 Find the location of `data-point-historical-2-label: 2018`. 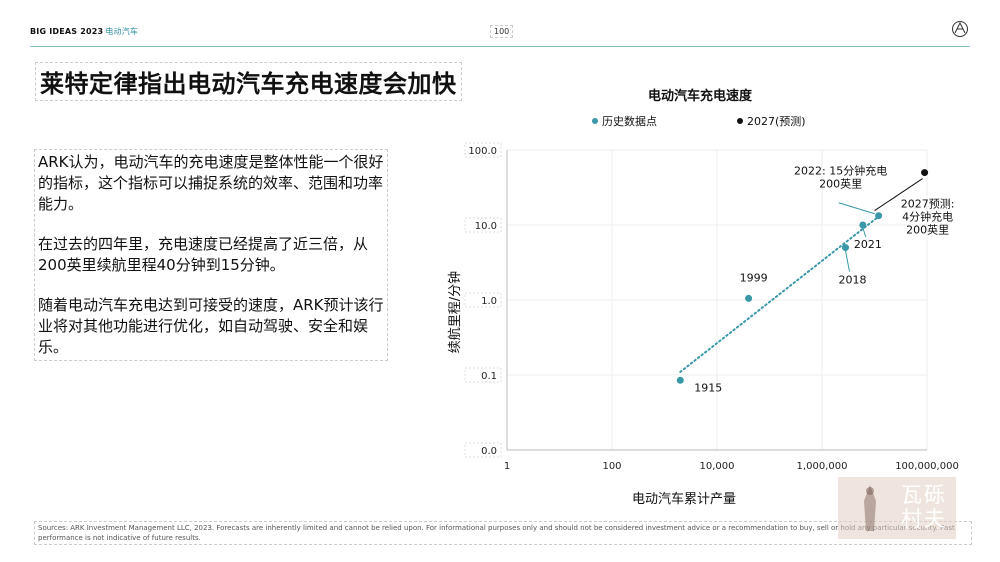

data-point-historical-2-label: 2018 is located at coordinates (852, 280).